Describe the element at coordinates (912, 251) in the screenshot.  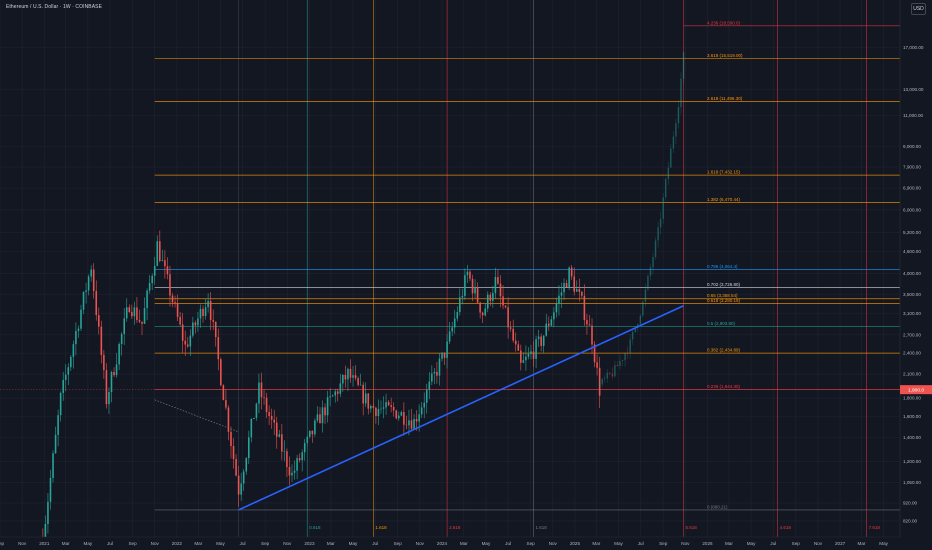
I see `y-tick-label: 4,600.00` at that location.